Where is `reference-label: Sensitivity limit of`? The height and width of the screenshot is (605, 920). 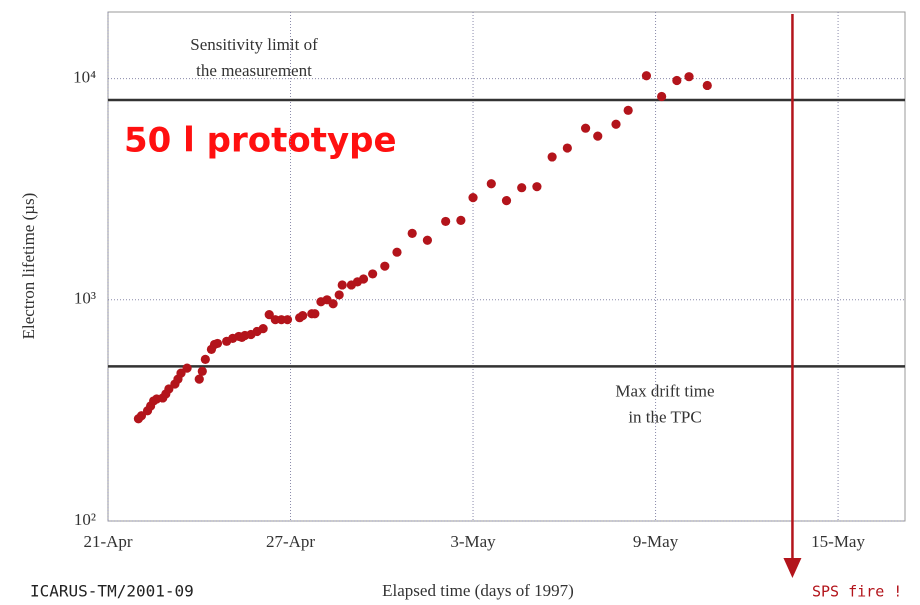 reference-label: Sensitivity limit of is located at coordinates (254, 44).